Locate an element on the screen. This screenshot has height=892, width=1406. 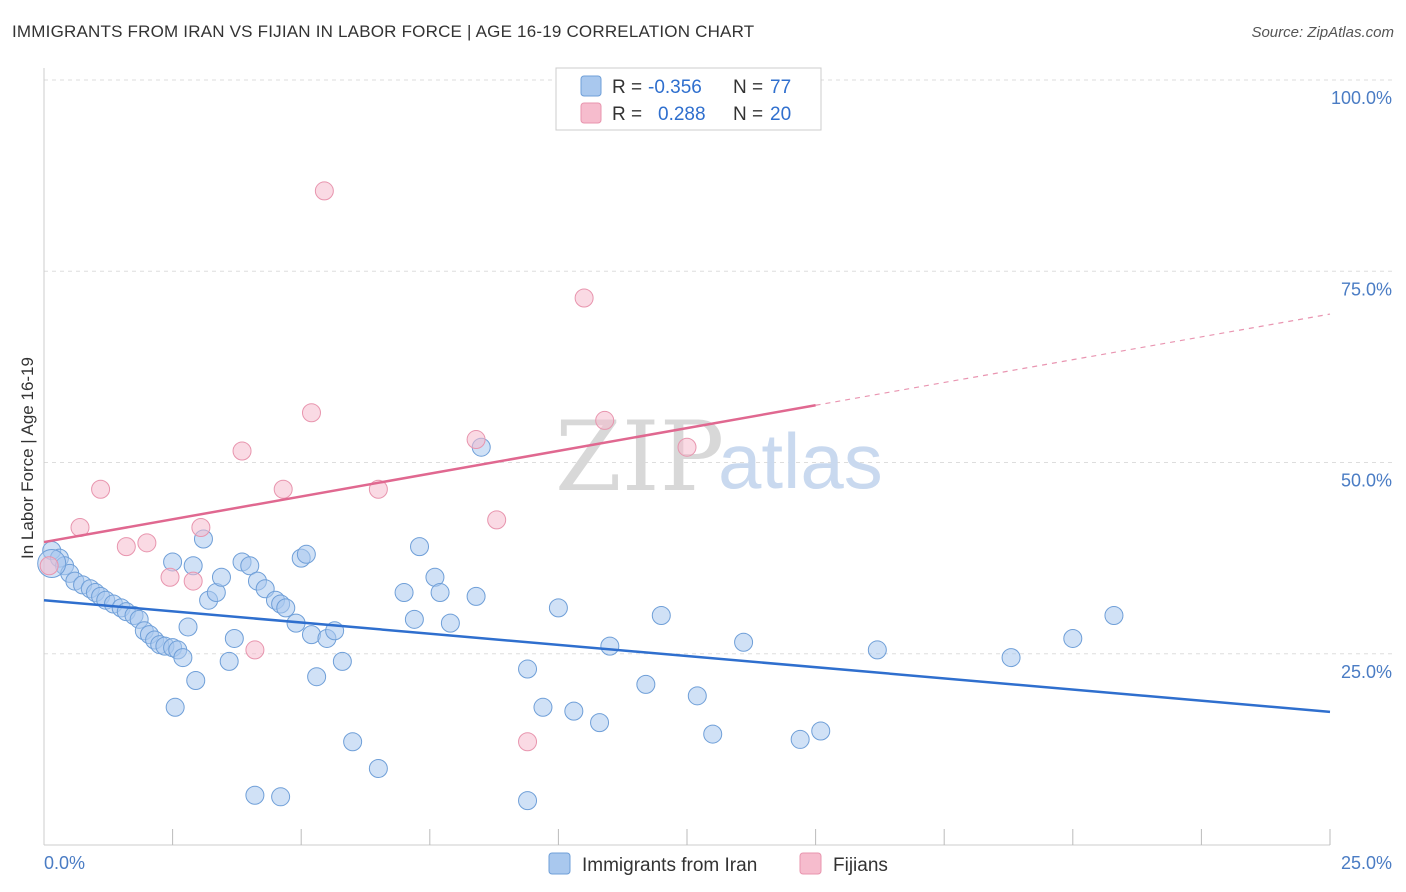
x-tick-marks is located at coordinates (751, 837).